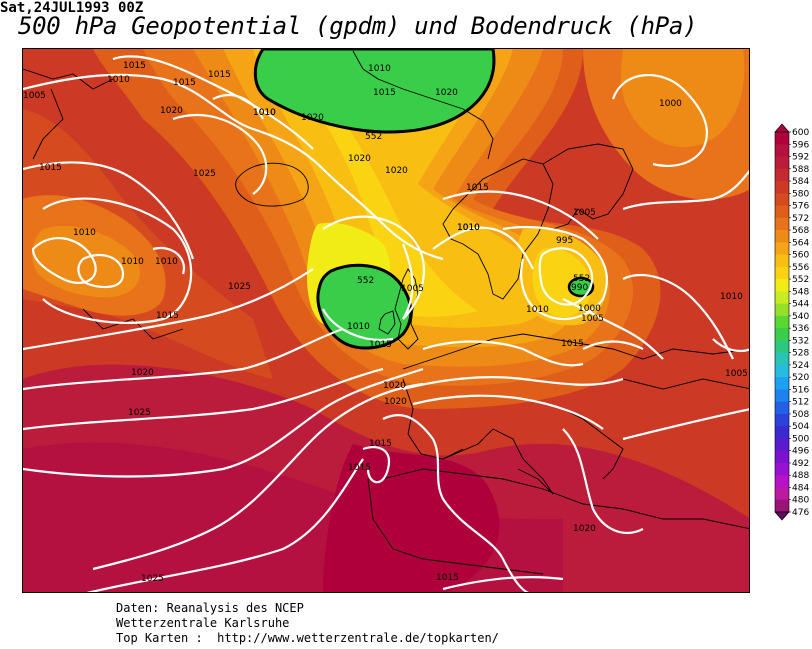 The image size is (812, 649). Describe the element at coordinates (800, 194) in the screenshot. I see `legend-level-label: 580` at that location.